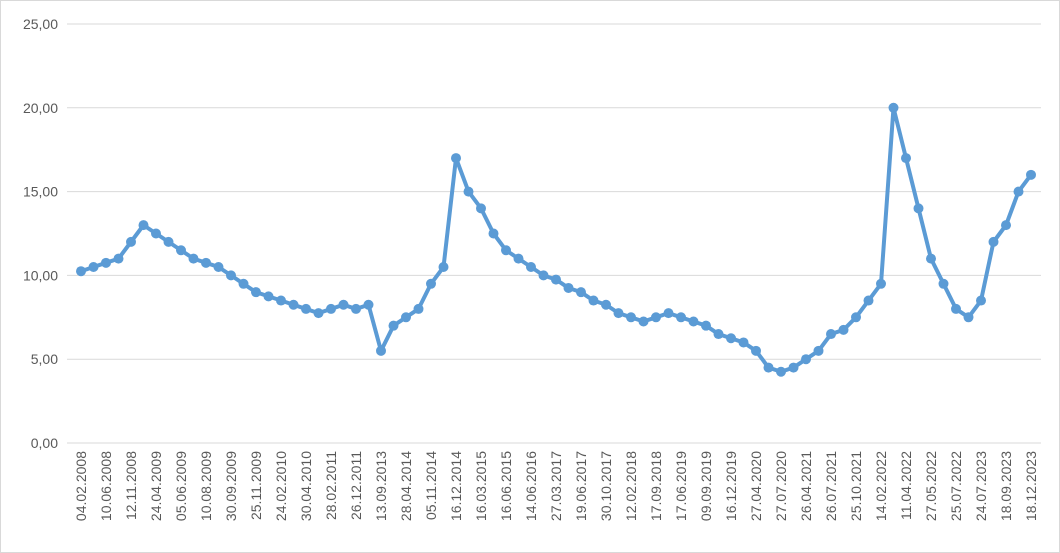  I want to click on x-tick-label: 26.12.2011, so click(356, 485).